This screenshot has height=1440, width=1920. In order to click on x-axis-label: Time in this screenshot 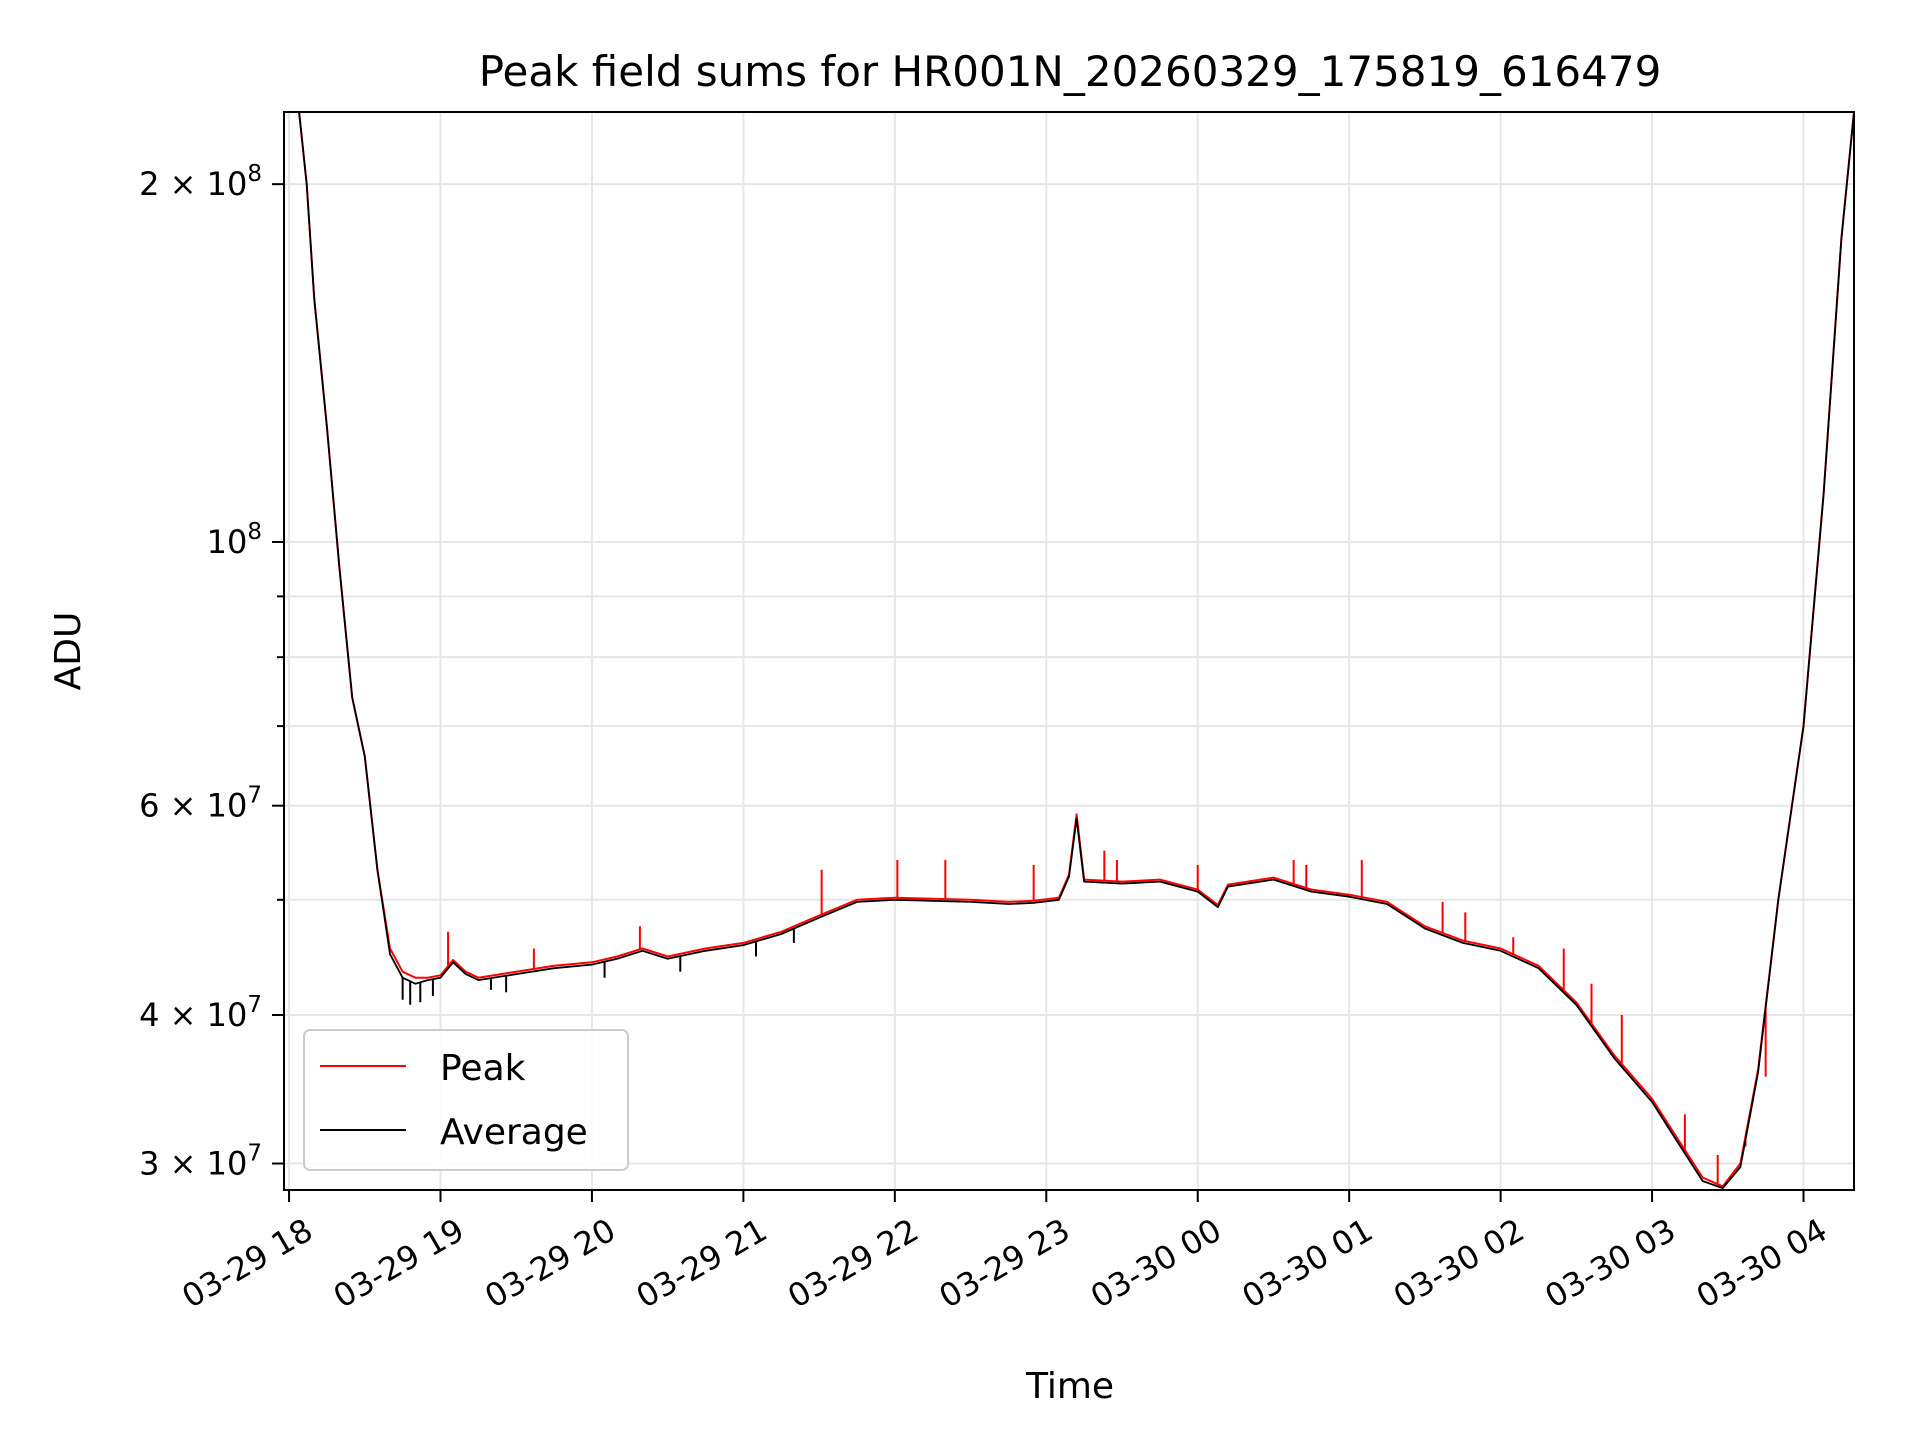, I will do `click(1069, 1386)`.